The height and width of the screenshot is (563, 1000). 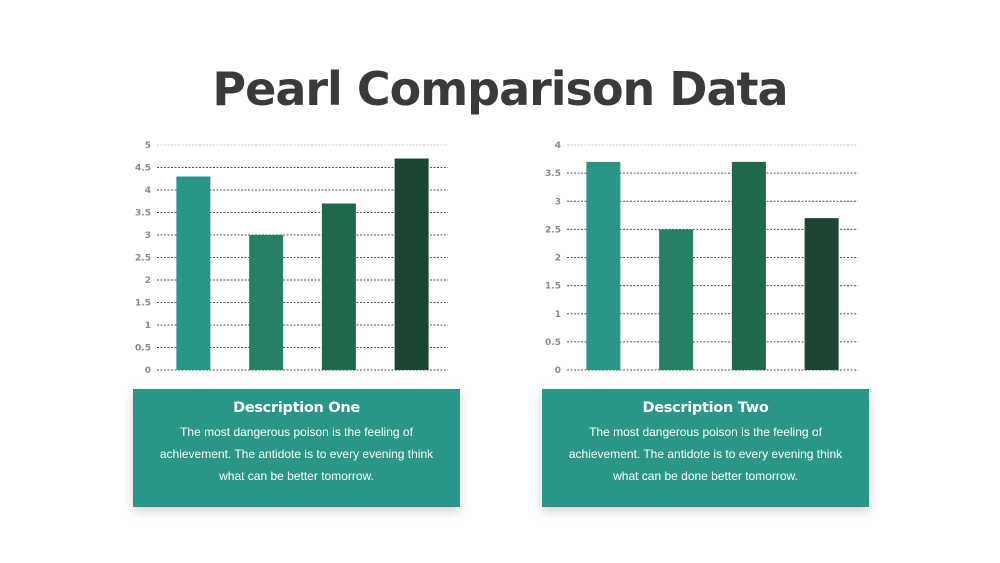 I want to click on description-one-title: Description One, so click(x=296, y=408).